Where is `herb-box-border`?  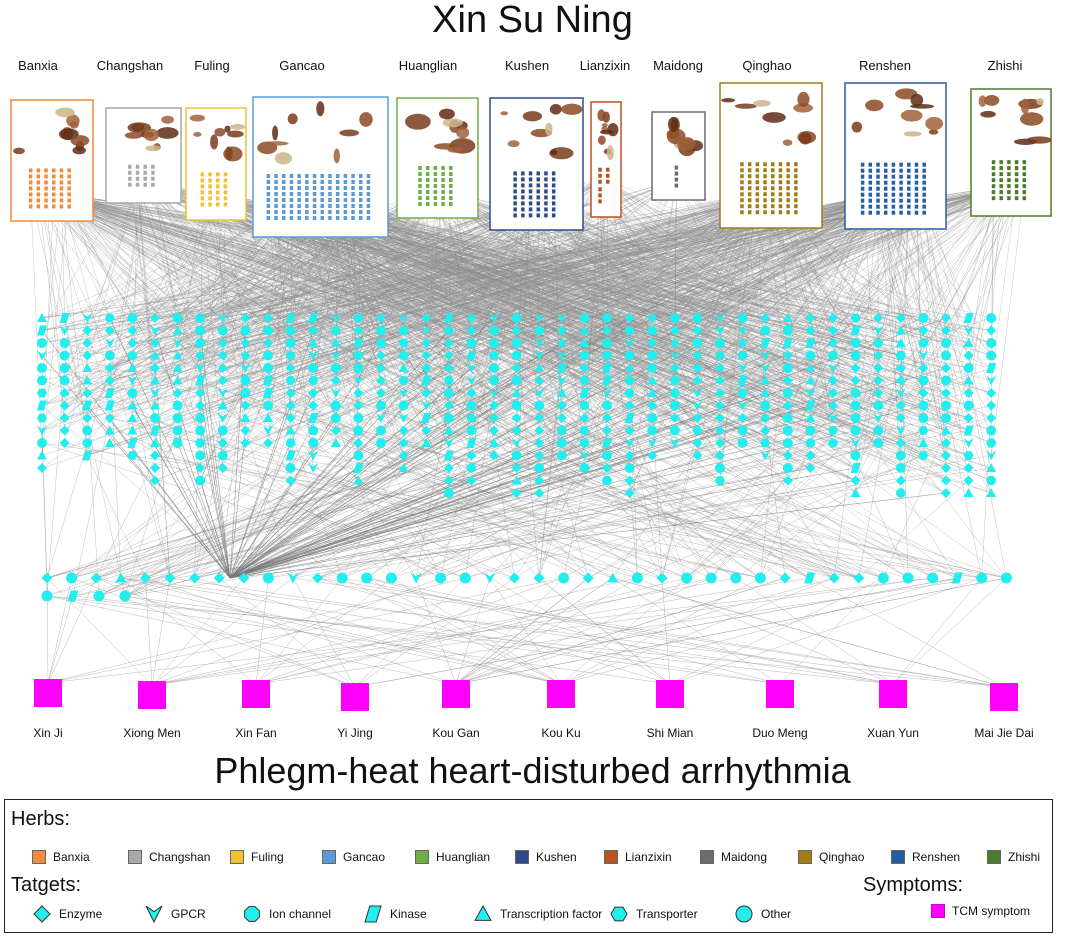 herb-box-border is located at coordinates (52, 160).